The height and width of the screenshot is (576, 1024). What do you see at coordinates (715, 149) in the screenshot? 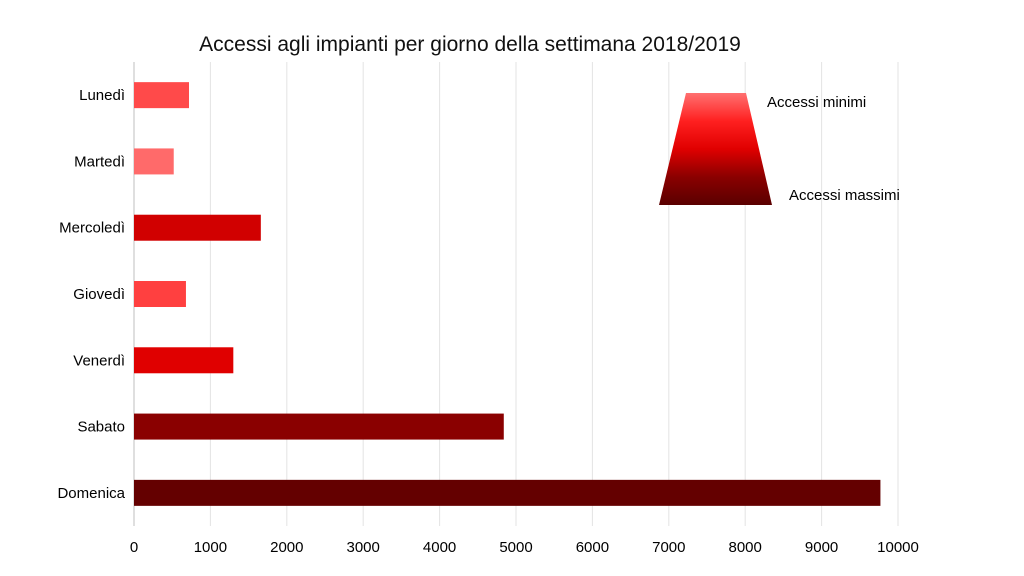
I see `legend-gradient-swatch` at bounding box center [715, 149].